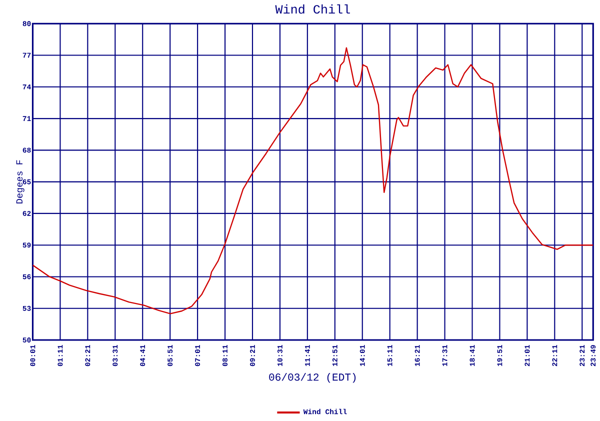  What do you see at coordinates (20, 182) in the screenshot?
I see `y-axis-title: Degees F` at bounding box center [20, 182].